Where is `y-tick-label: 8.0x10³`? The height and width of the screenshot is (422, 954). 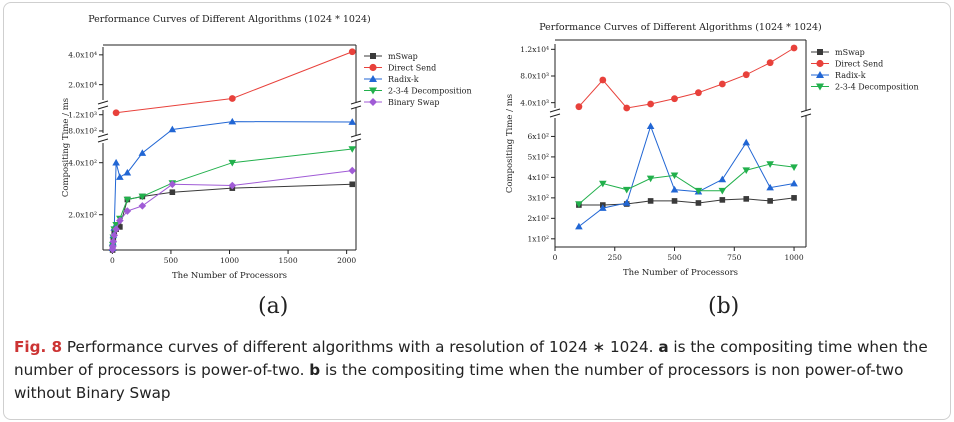 y-tick-label: 8.0x10³ is located at coordinates (534, 76).